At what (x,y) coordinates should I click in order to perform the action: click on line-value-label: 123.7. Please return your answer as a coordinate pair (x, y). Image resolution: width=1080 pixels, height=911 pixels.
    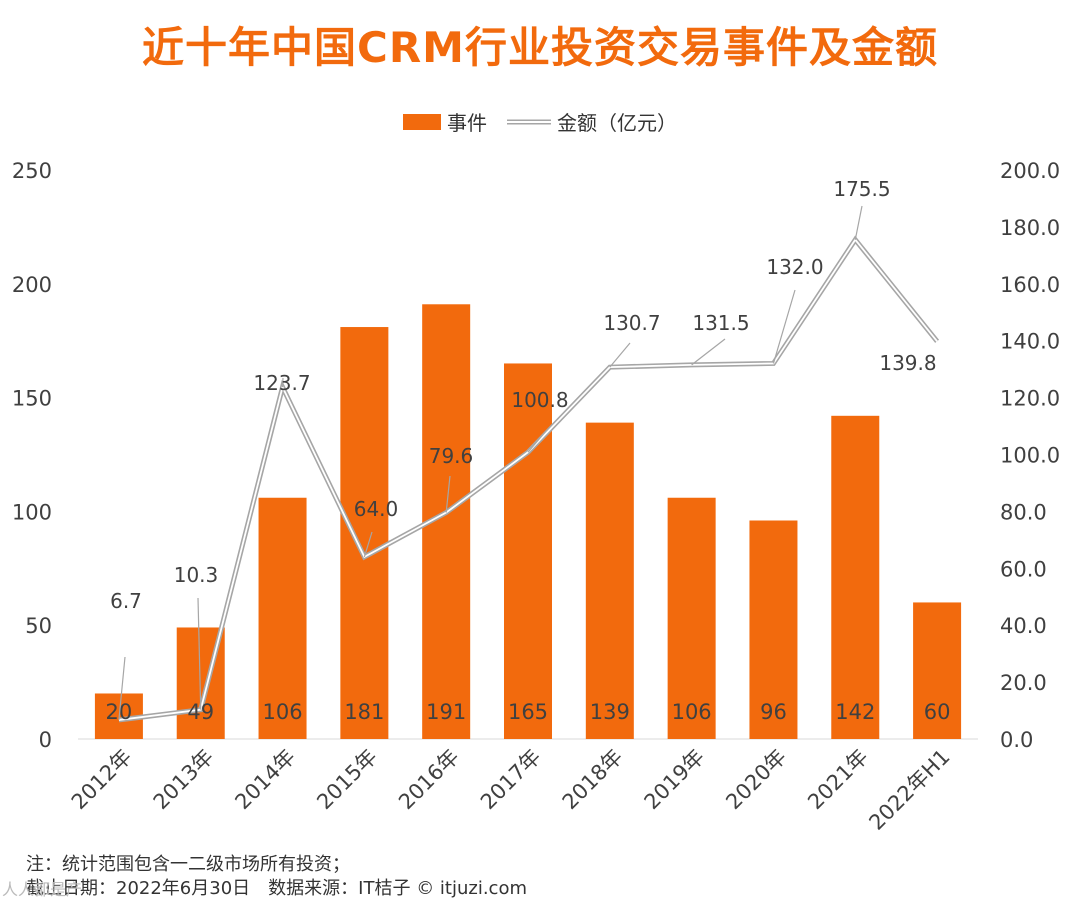
    Looking at the image, I should click on (281, 383).